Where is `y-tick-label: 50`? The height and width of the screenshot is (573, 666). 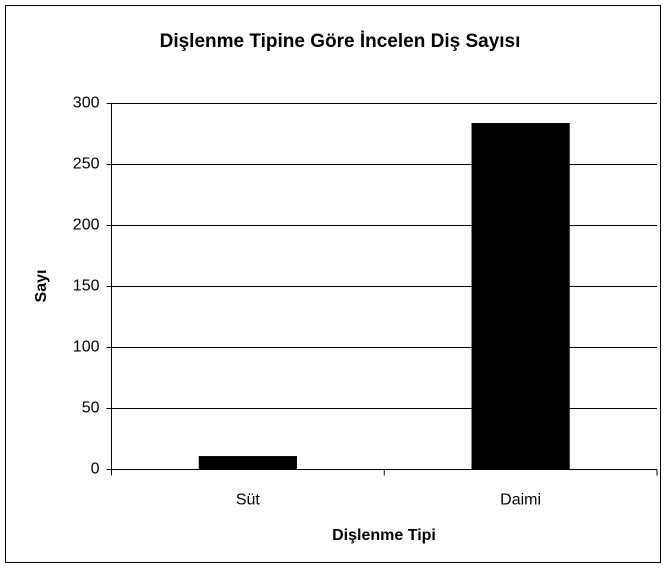
y-tick-label: 50 is located at coordinates (91, 408).